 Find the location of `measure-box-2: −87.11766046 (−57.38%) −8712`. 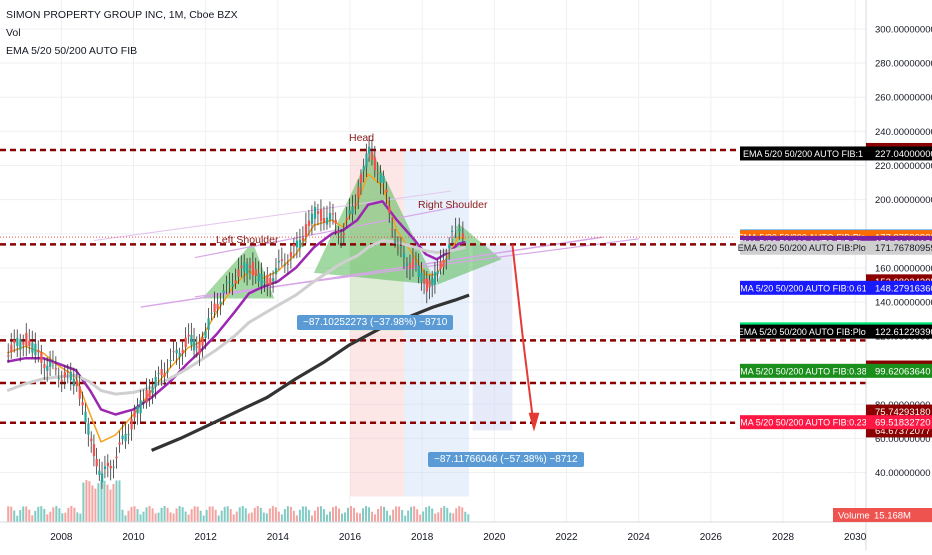

measure-box-2: −87.11766046 (−57.38%) −8712 is located at coordinates (506, 459).